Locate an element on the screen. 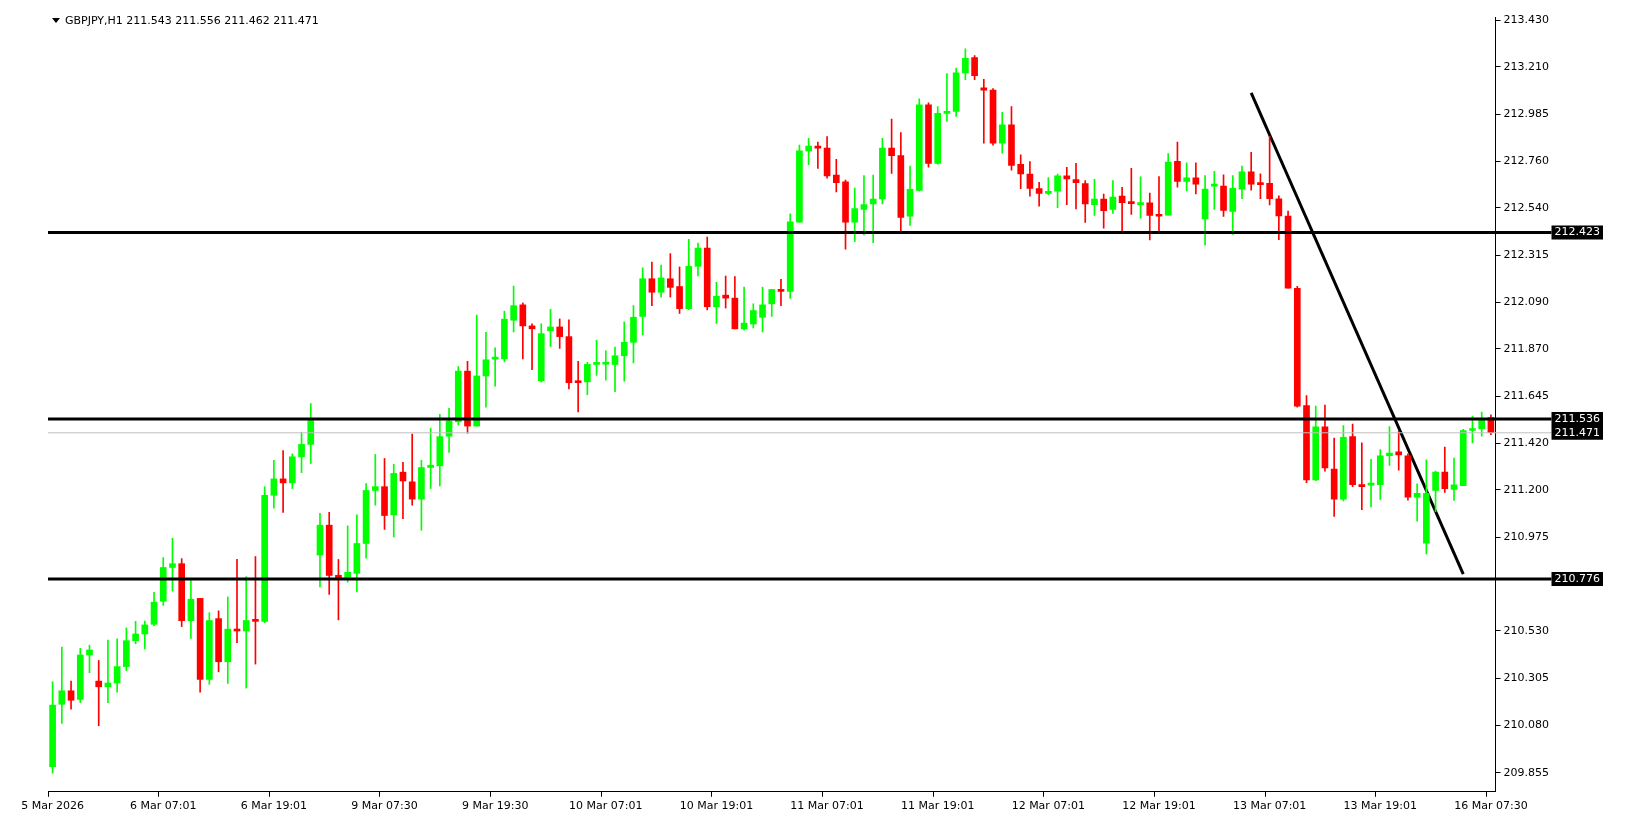 Image resolution: width=1628 pixels, height=828 pixels. y-tick-label: 211.200 is located at coordinates (1526, 489).